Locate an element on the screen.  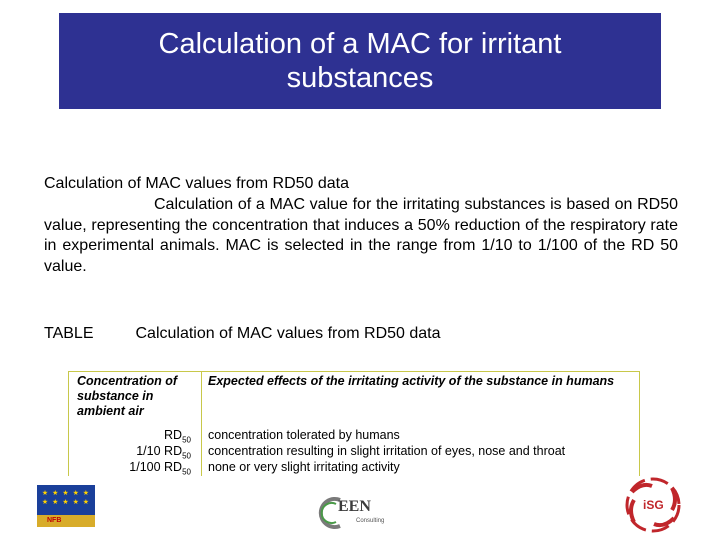
eu-stars-icon: ★ ★ ★ ★ ★ ★ ★ ★ ★ ★ is located at coordinates (66, 498).